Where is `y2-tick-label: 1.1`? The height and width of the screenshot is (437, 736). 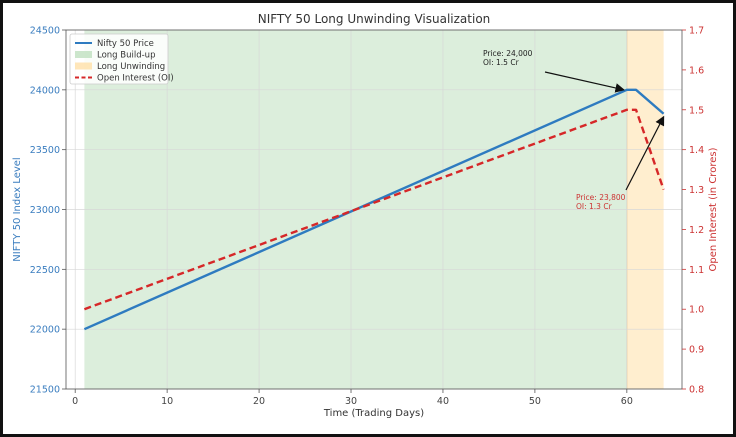 y2-tick-label: 1.1 is located at coordinates (696, 270).